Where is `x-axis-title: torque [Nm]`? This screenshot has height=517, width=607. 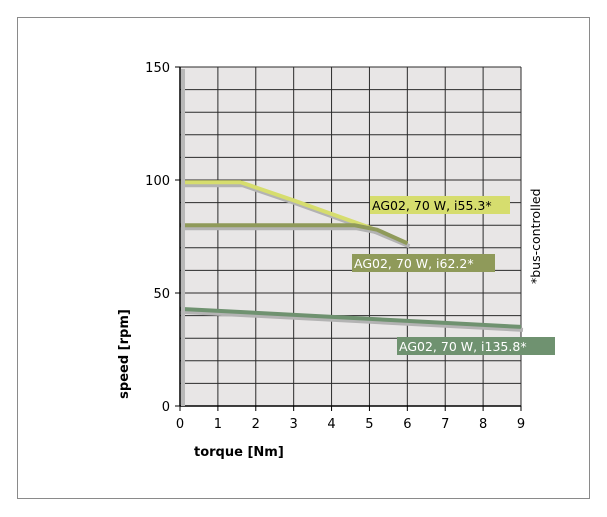
x-axis-title: torque [Nm] is located at coordinates (239, 452).